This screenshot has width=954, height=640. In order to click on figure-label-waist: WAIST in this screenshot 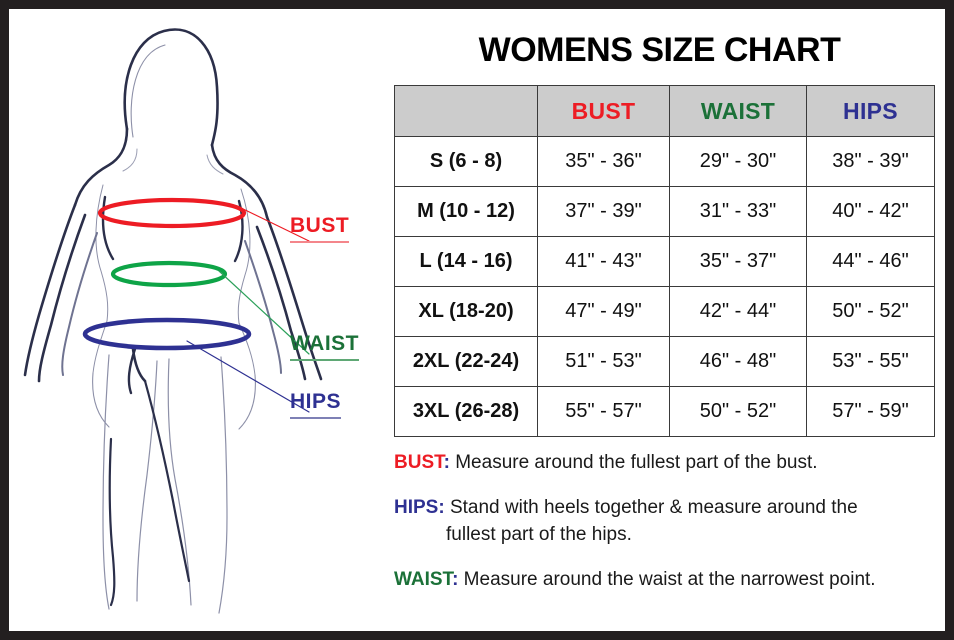, I will do `click(324, 346)`.